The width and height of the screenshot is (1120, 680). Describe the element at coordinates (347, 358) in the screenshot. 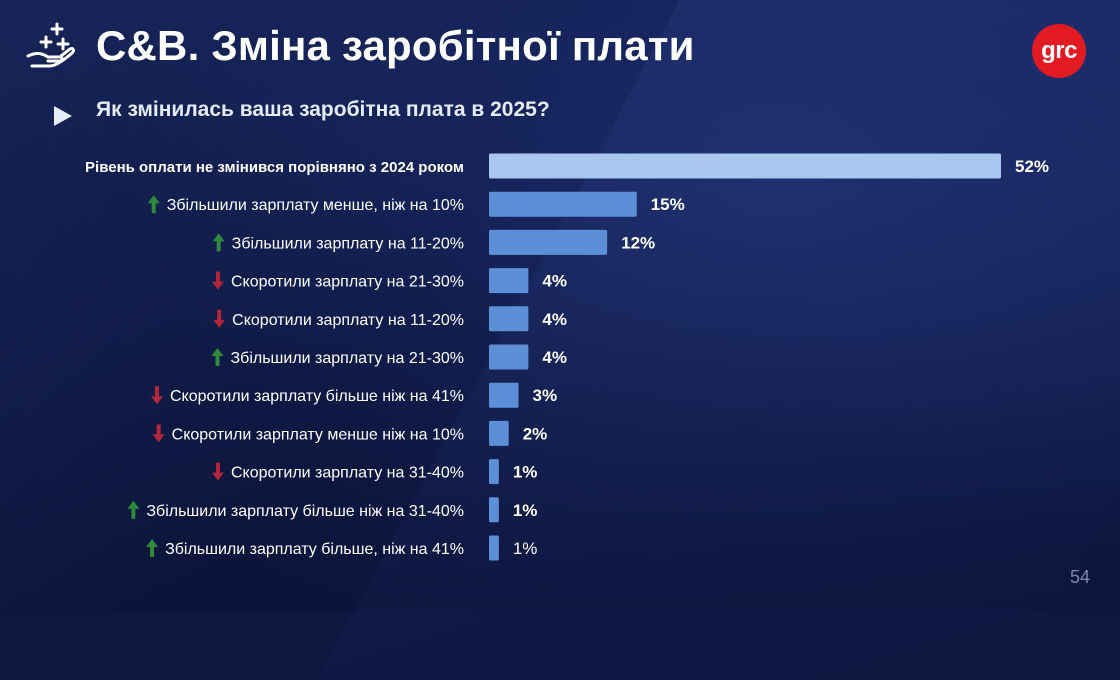

I see `category-label-6: Збільшили зарплату на 21-30%` at that location.